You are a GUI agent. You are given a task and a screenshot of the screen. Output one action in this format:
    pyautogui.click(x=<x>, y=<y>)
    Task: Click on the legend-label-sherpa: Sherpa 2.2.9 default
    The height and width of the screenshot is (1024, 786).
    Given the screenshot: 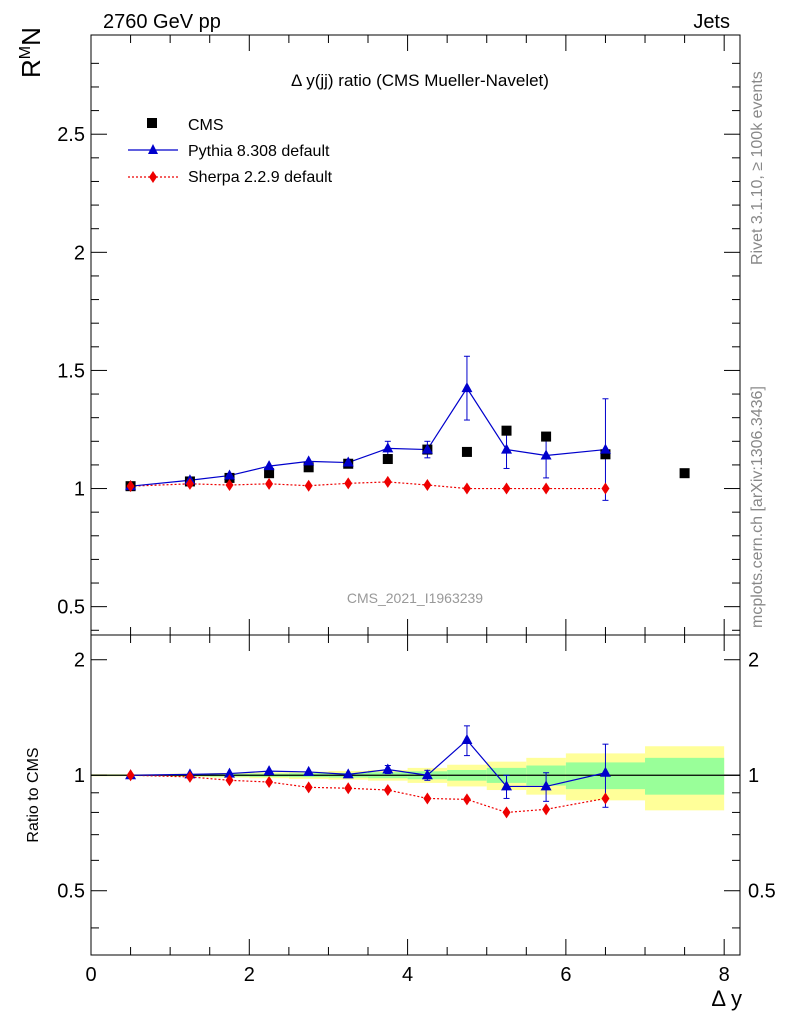 What is the action you would take?
    pyautogui.click(x=260, y=177)
    